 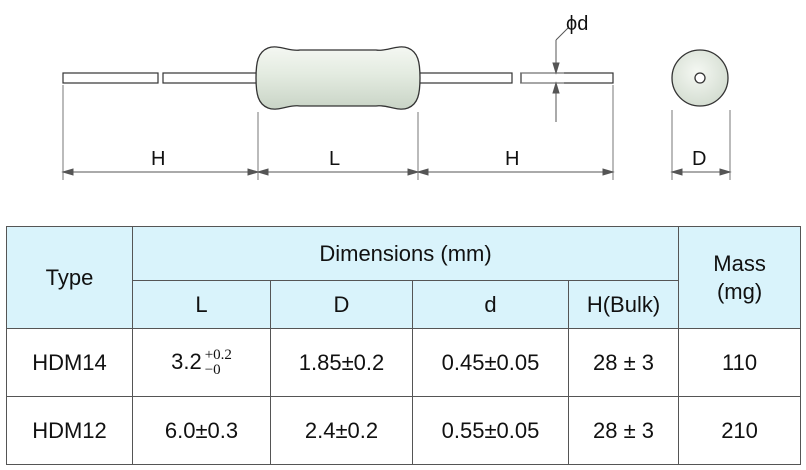 What do you see at coordinates (69, 362) in the screenshot?
I see `row-hdm14-type: HDM14` at bounding box center [69, 362].